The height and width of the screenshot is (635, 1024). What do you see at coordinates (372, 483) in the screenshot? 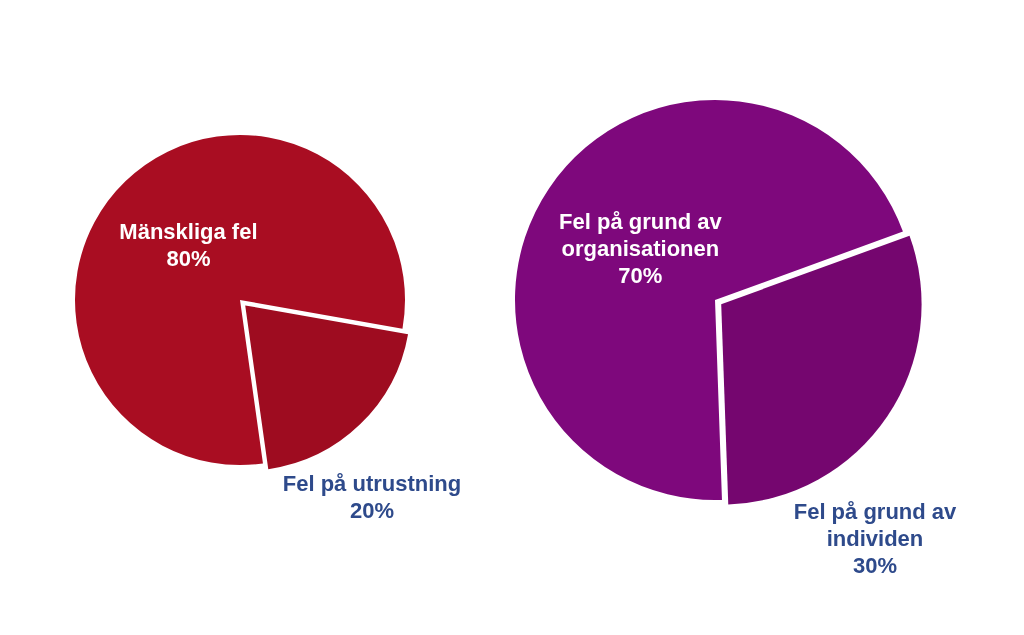
I see `slice-label: Fel på utrustning` at bounding box center [372, 483].